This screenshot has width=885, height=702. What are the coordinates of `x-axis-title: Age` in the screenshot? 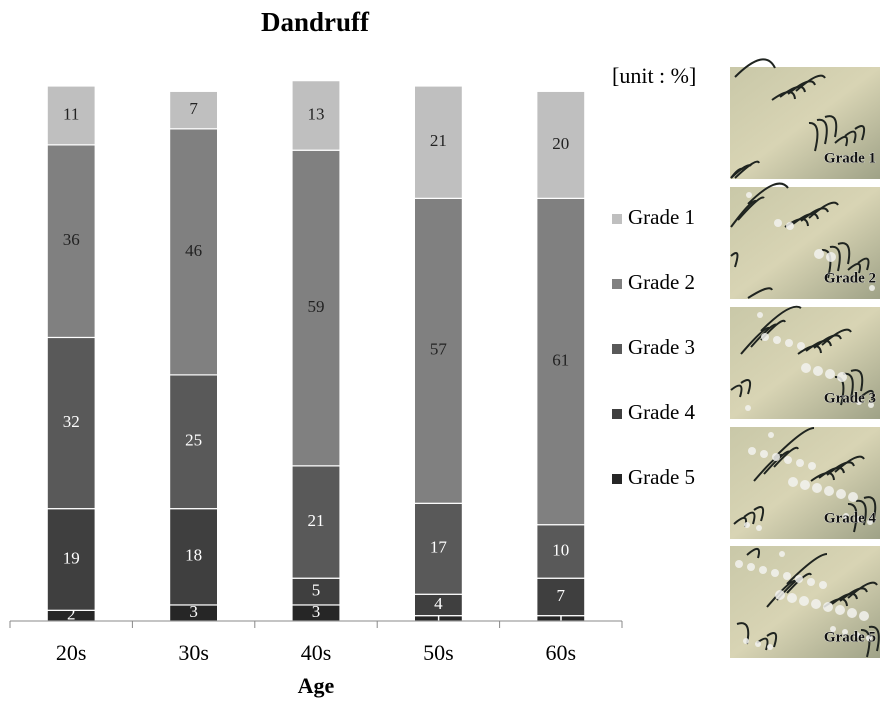 It's located at (316, 685).